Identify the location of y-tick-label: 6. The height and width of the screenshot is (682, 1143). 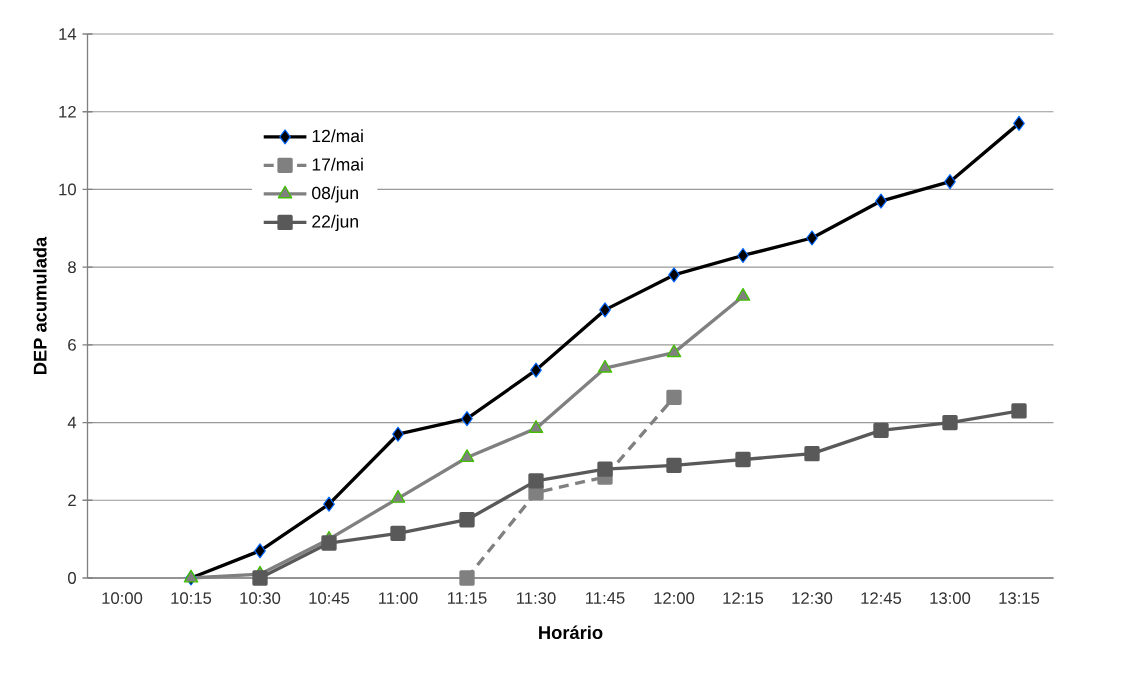
(72, 344).